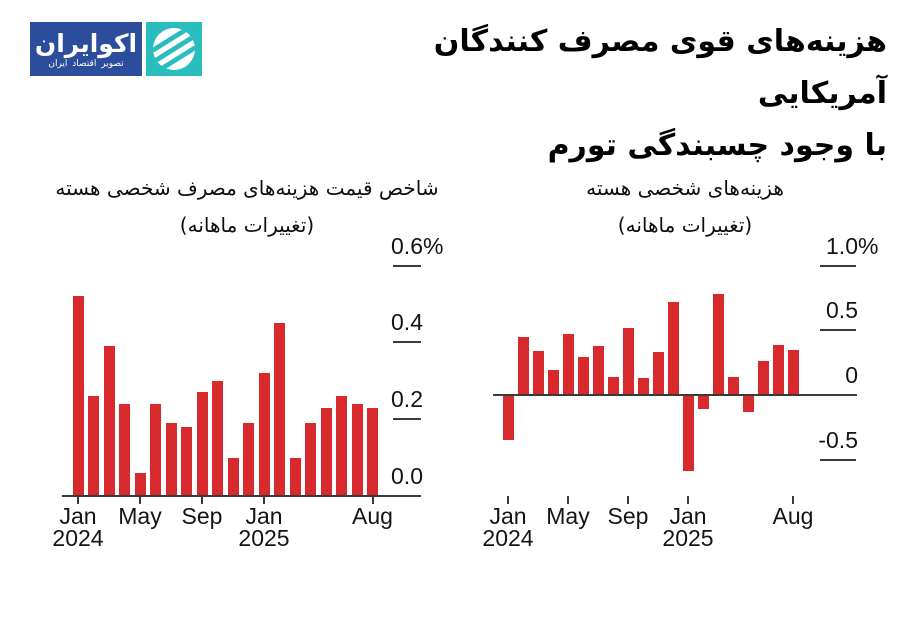 The height and width of the screenshot is (626, 919). Describe the element at coordinates (851, 375) in the screenshot. I see `y-axis-label: 0` at that location.